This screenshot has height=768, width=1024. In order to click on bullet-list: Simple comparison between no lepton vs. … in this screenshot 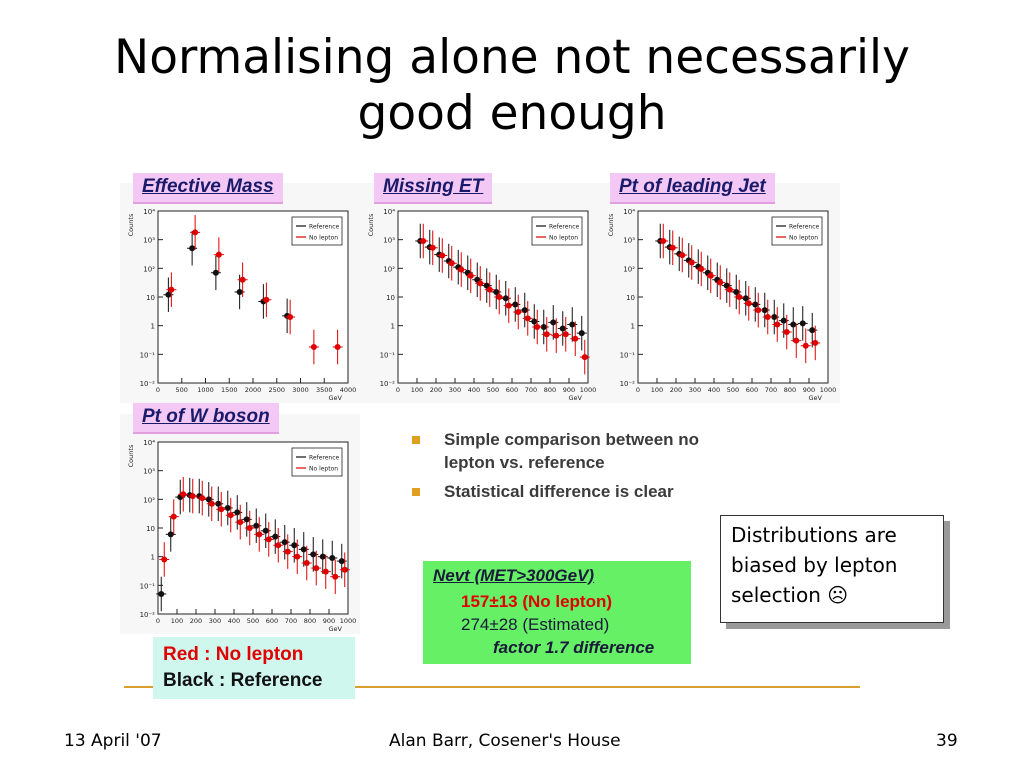, I will do `click(571, 468)`.